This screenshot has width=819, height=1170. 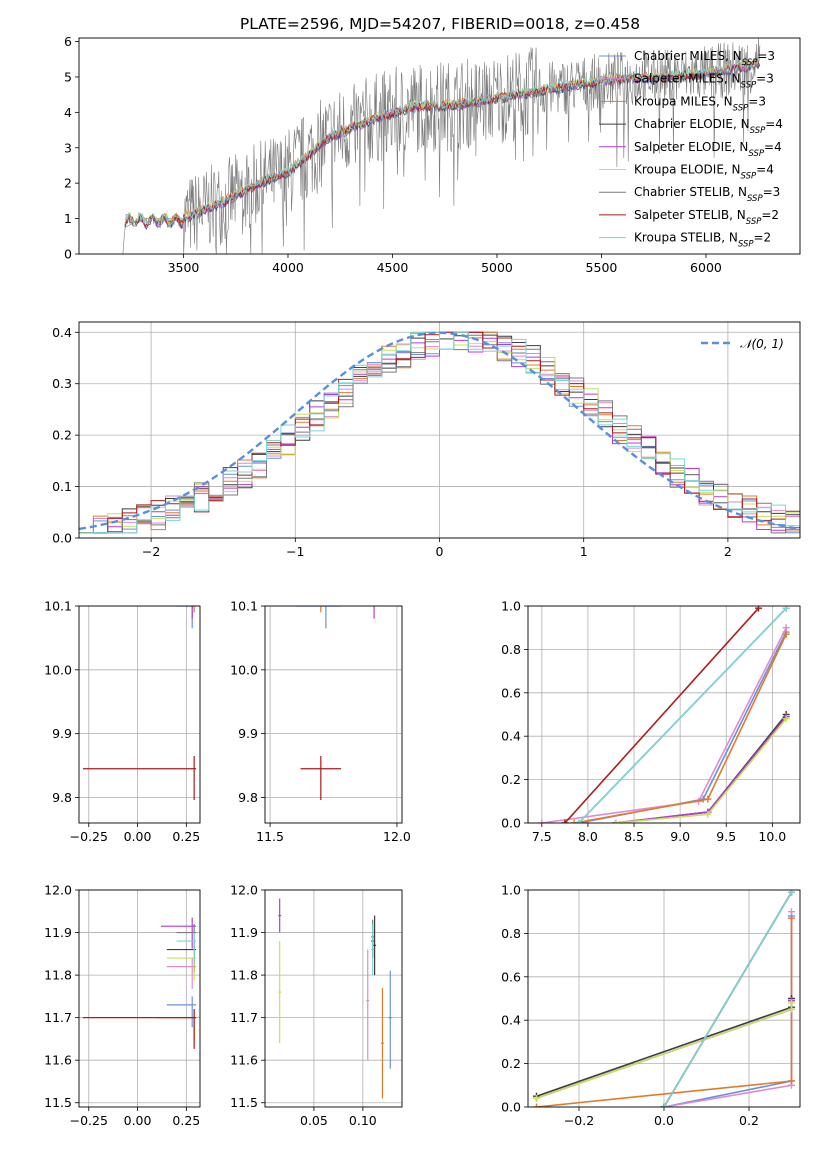 What do you see at coordinates (511, 606) in the screenshot?
I see `y-tick-label: 1.0` at bounding box center [511, 606].